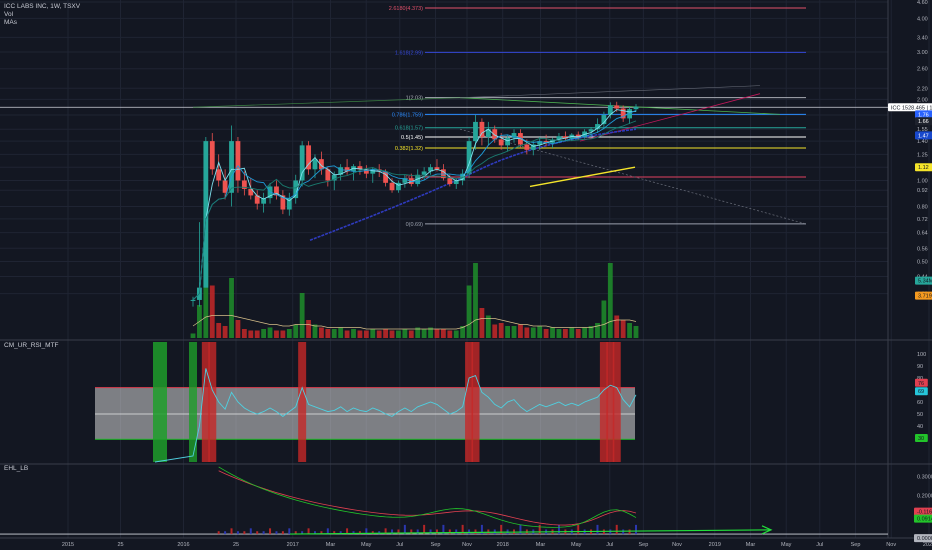 Image resolution: width=932 pixels, height=550 pixels. What do you see at coordinates (366, 545) in the screenshot?
I see `time-tick-label: May` at bounding box center [366, 545].